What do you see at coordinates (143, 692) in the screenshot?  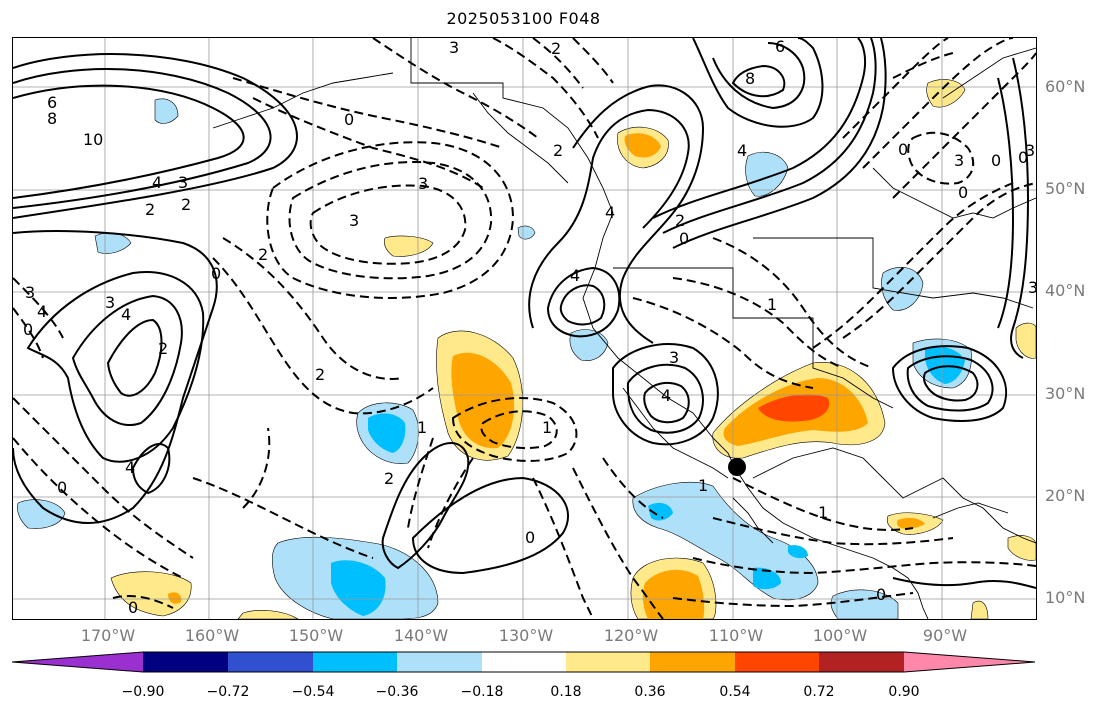 I see `colorbar-tick: −0.90` at bounding box center [143, 692].